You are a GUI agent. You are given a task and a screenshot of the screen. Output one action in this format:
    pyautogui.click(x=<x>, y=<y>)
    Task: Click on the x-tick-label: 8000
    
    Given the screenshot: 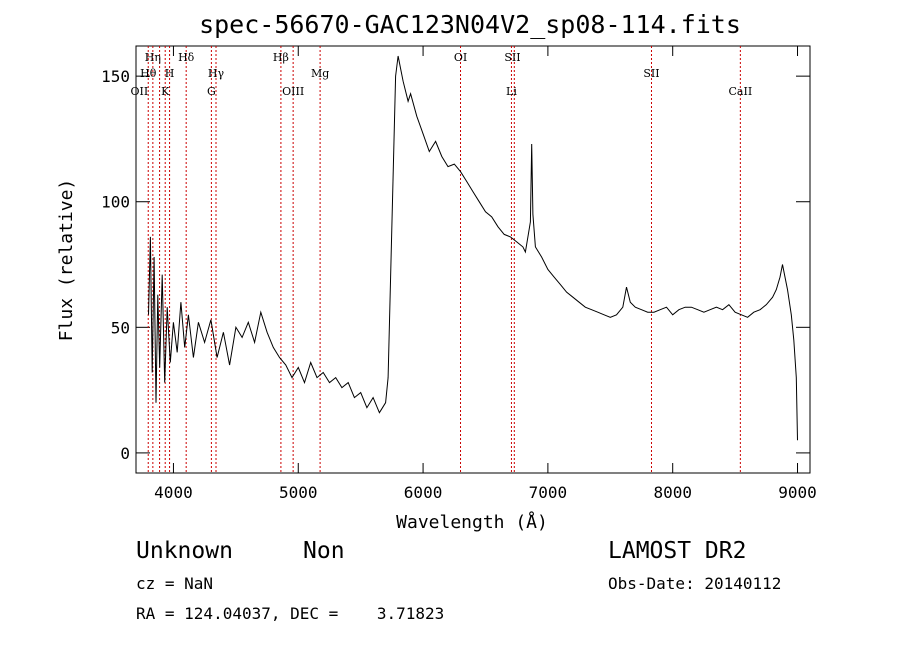 What is the action you would take?
    pyautogui.click(x=672, y=492)
    